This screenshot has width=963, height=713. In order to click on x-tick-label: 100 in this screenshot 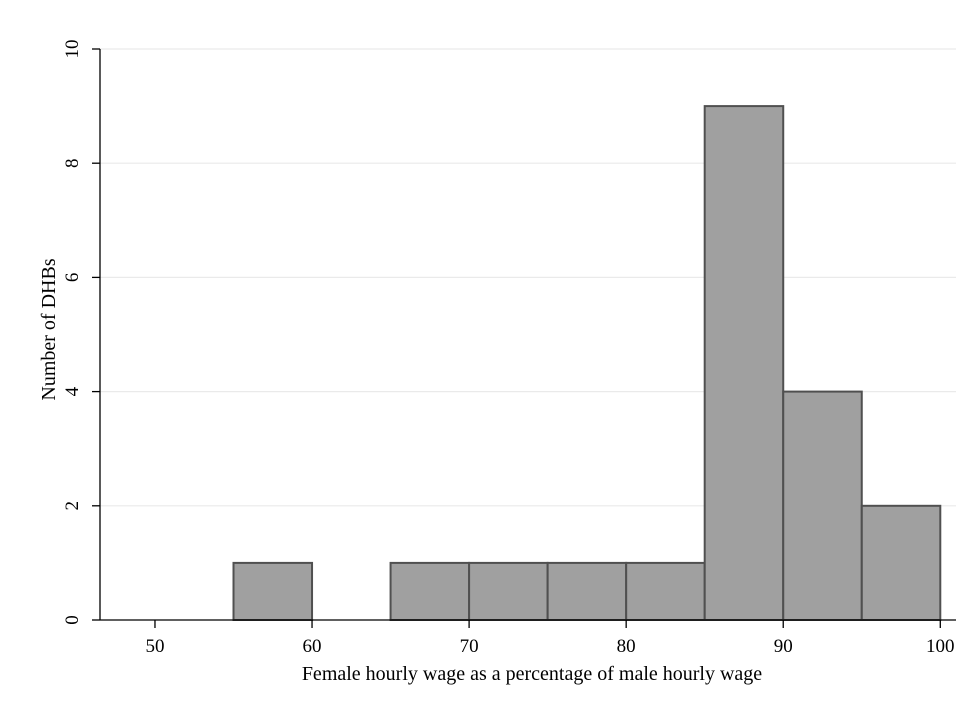, I will do `click(940, 646)`.